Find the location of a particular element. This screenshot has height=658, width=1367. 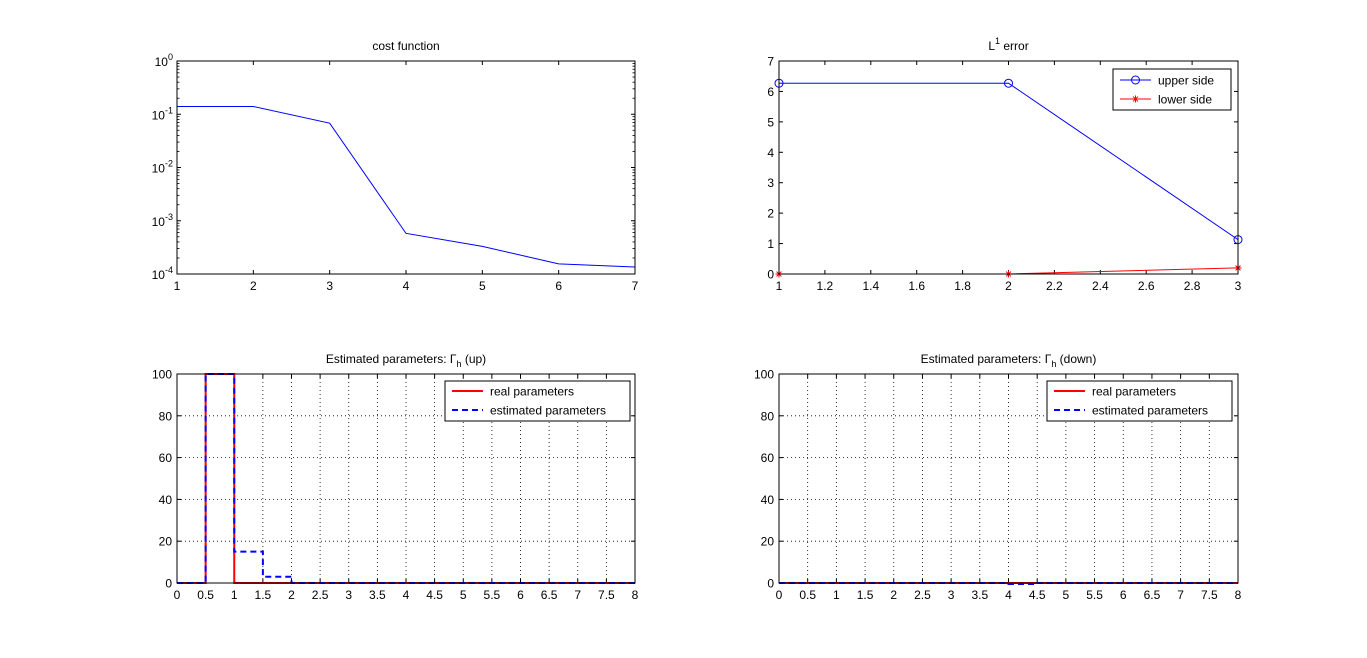

chart-title: Estimated parameters: Γh (down) is located at coordinates (1009, 360).